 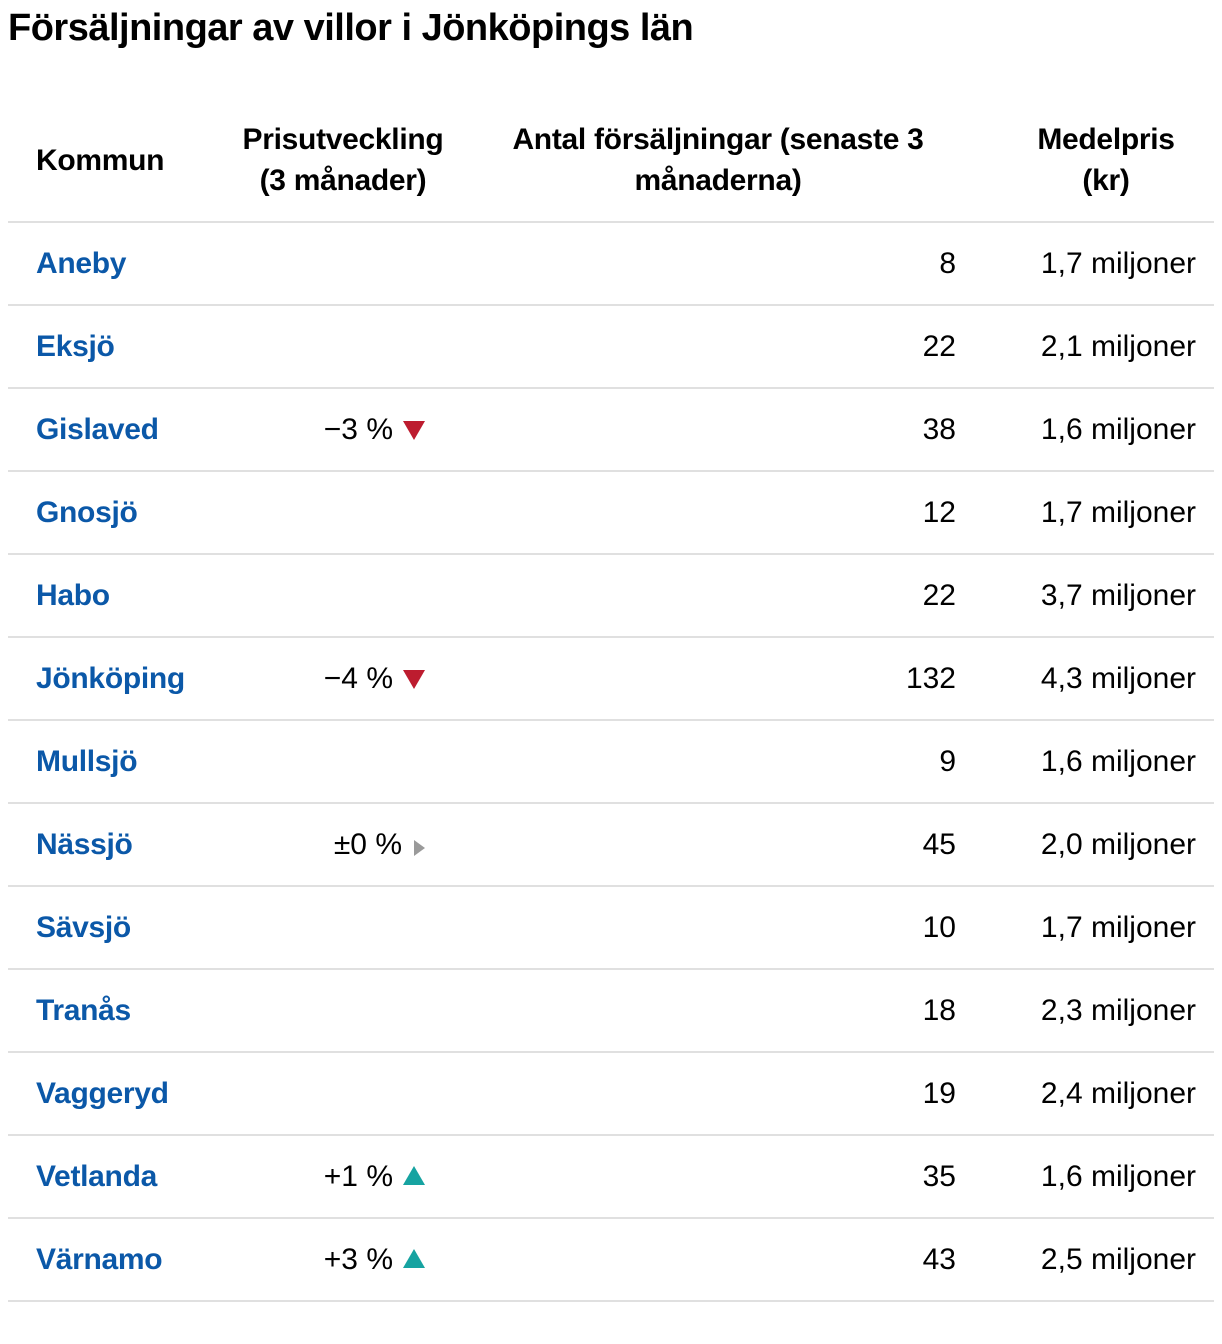 What do you see at coordinates (939, 1176) in the screenshot?
I see `sales-count: 35` at bounding box center [939, 1176].